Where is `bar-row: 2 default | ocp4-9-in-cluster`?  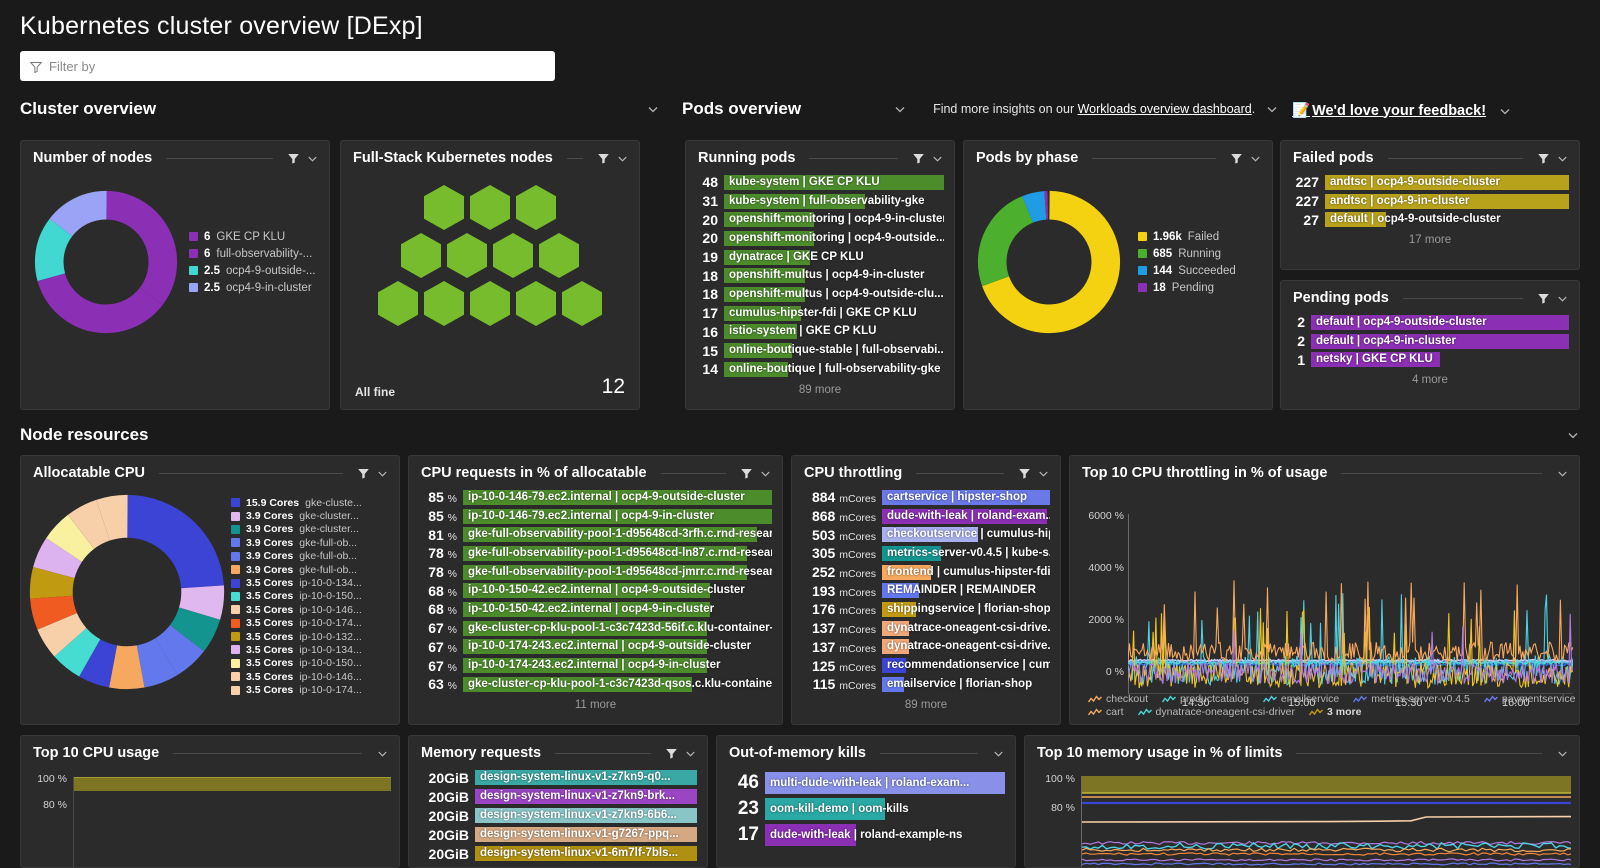 bar-row: 2 default | ocp4-9-in-cluster is located at coordinates (1429, 341).